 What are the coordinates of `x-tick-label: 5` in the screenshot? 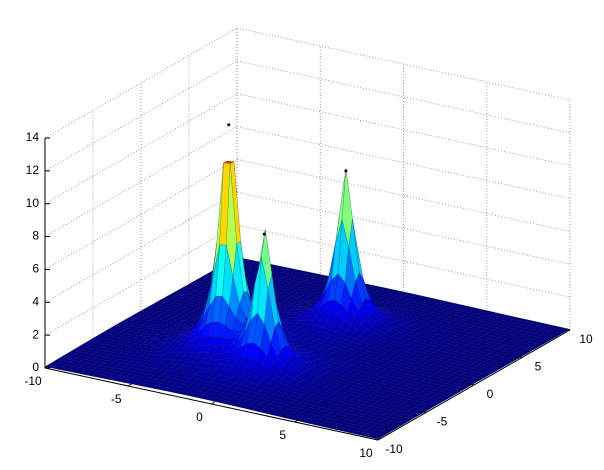 It's located at (282, 435).